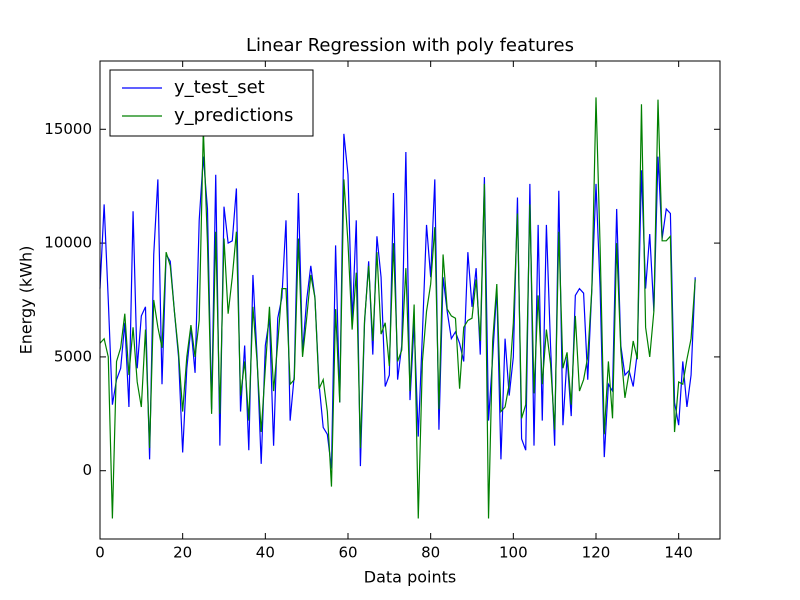 The image size is (800, 600). What do you see at coordinates (100, 553) in the screenshot?
I see `x-tick-label: 0` at bounding box center [100, 553].